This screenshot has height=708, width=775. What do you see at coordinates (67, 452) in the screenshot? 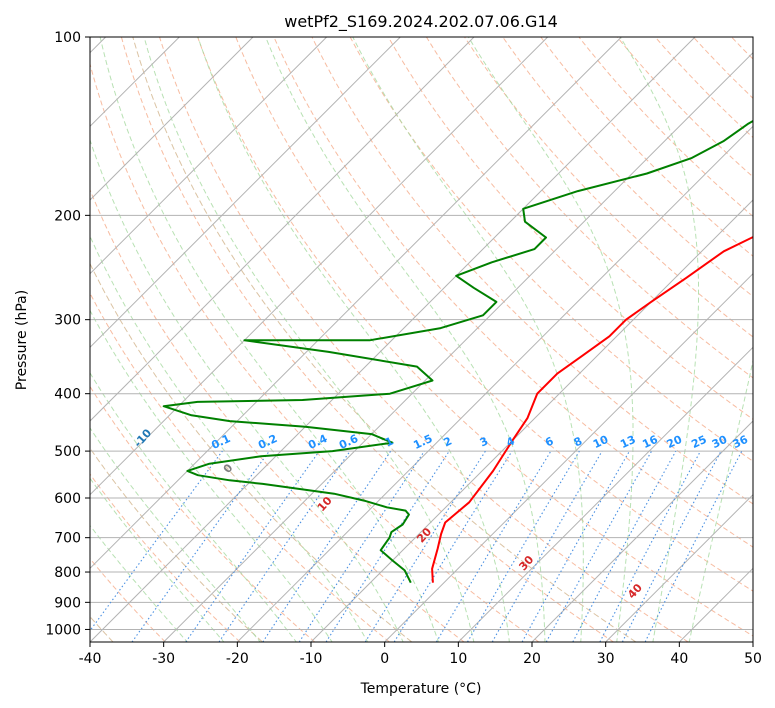
I see `y-tick-label: 500` at bounding box center [67, 452].